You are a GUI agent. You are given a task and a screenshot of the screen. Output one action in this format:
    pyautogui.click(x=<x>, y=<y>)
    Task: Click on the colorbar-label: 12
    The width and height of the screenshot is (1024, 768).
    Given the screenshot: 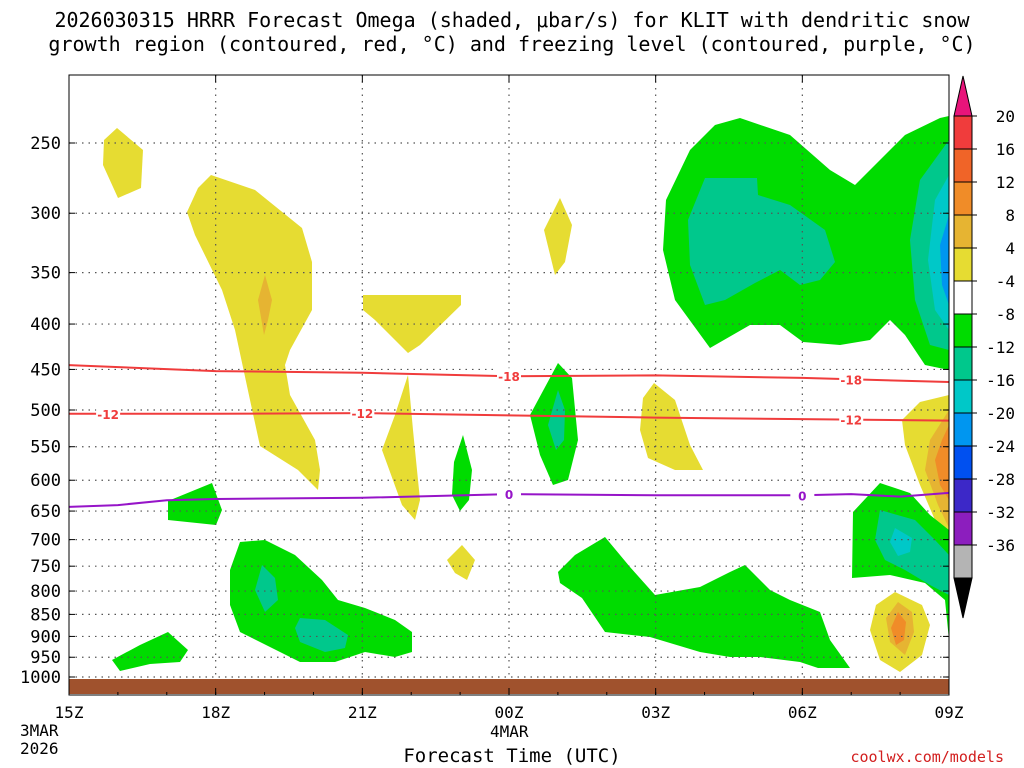 What is the action you would take?
    pyautogui.click(x=1005, y=182)
    